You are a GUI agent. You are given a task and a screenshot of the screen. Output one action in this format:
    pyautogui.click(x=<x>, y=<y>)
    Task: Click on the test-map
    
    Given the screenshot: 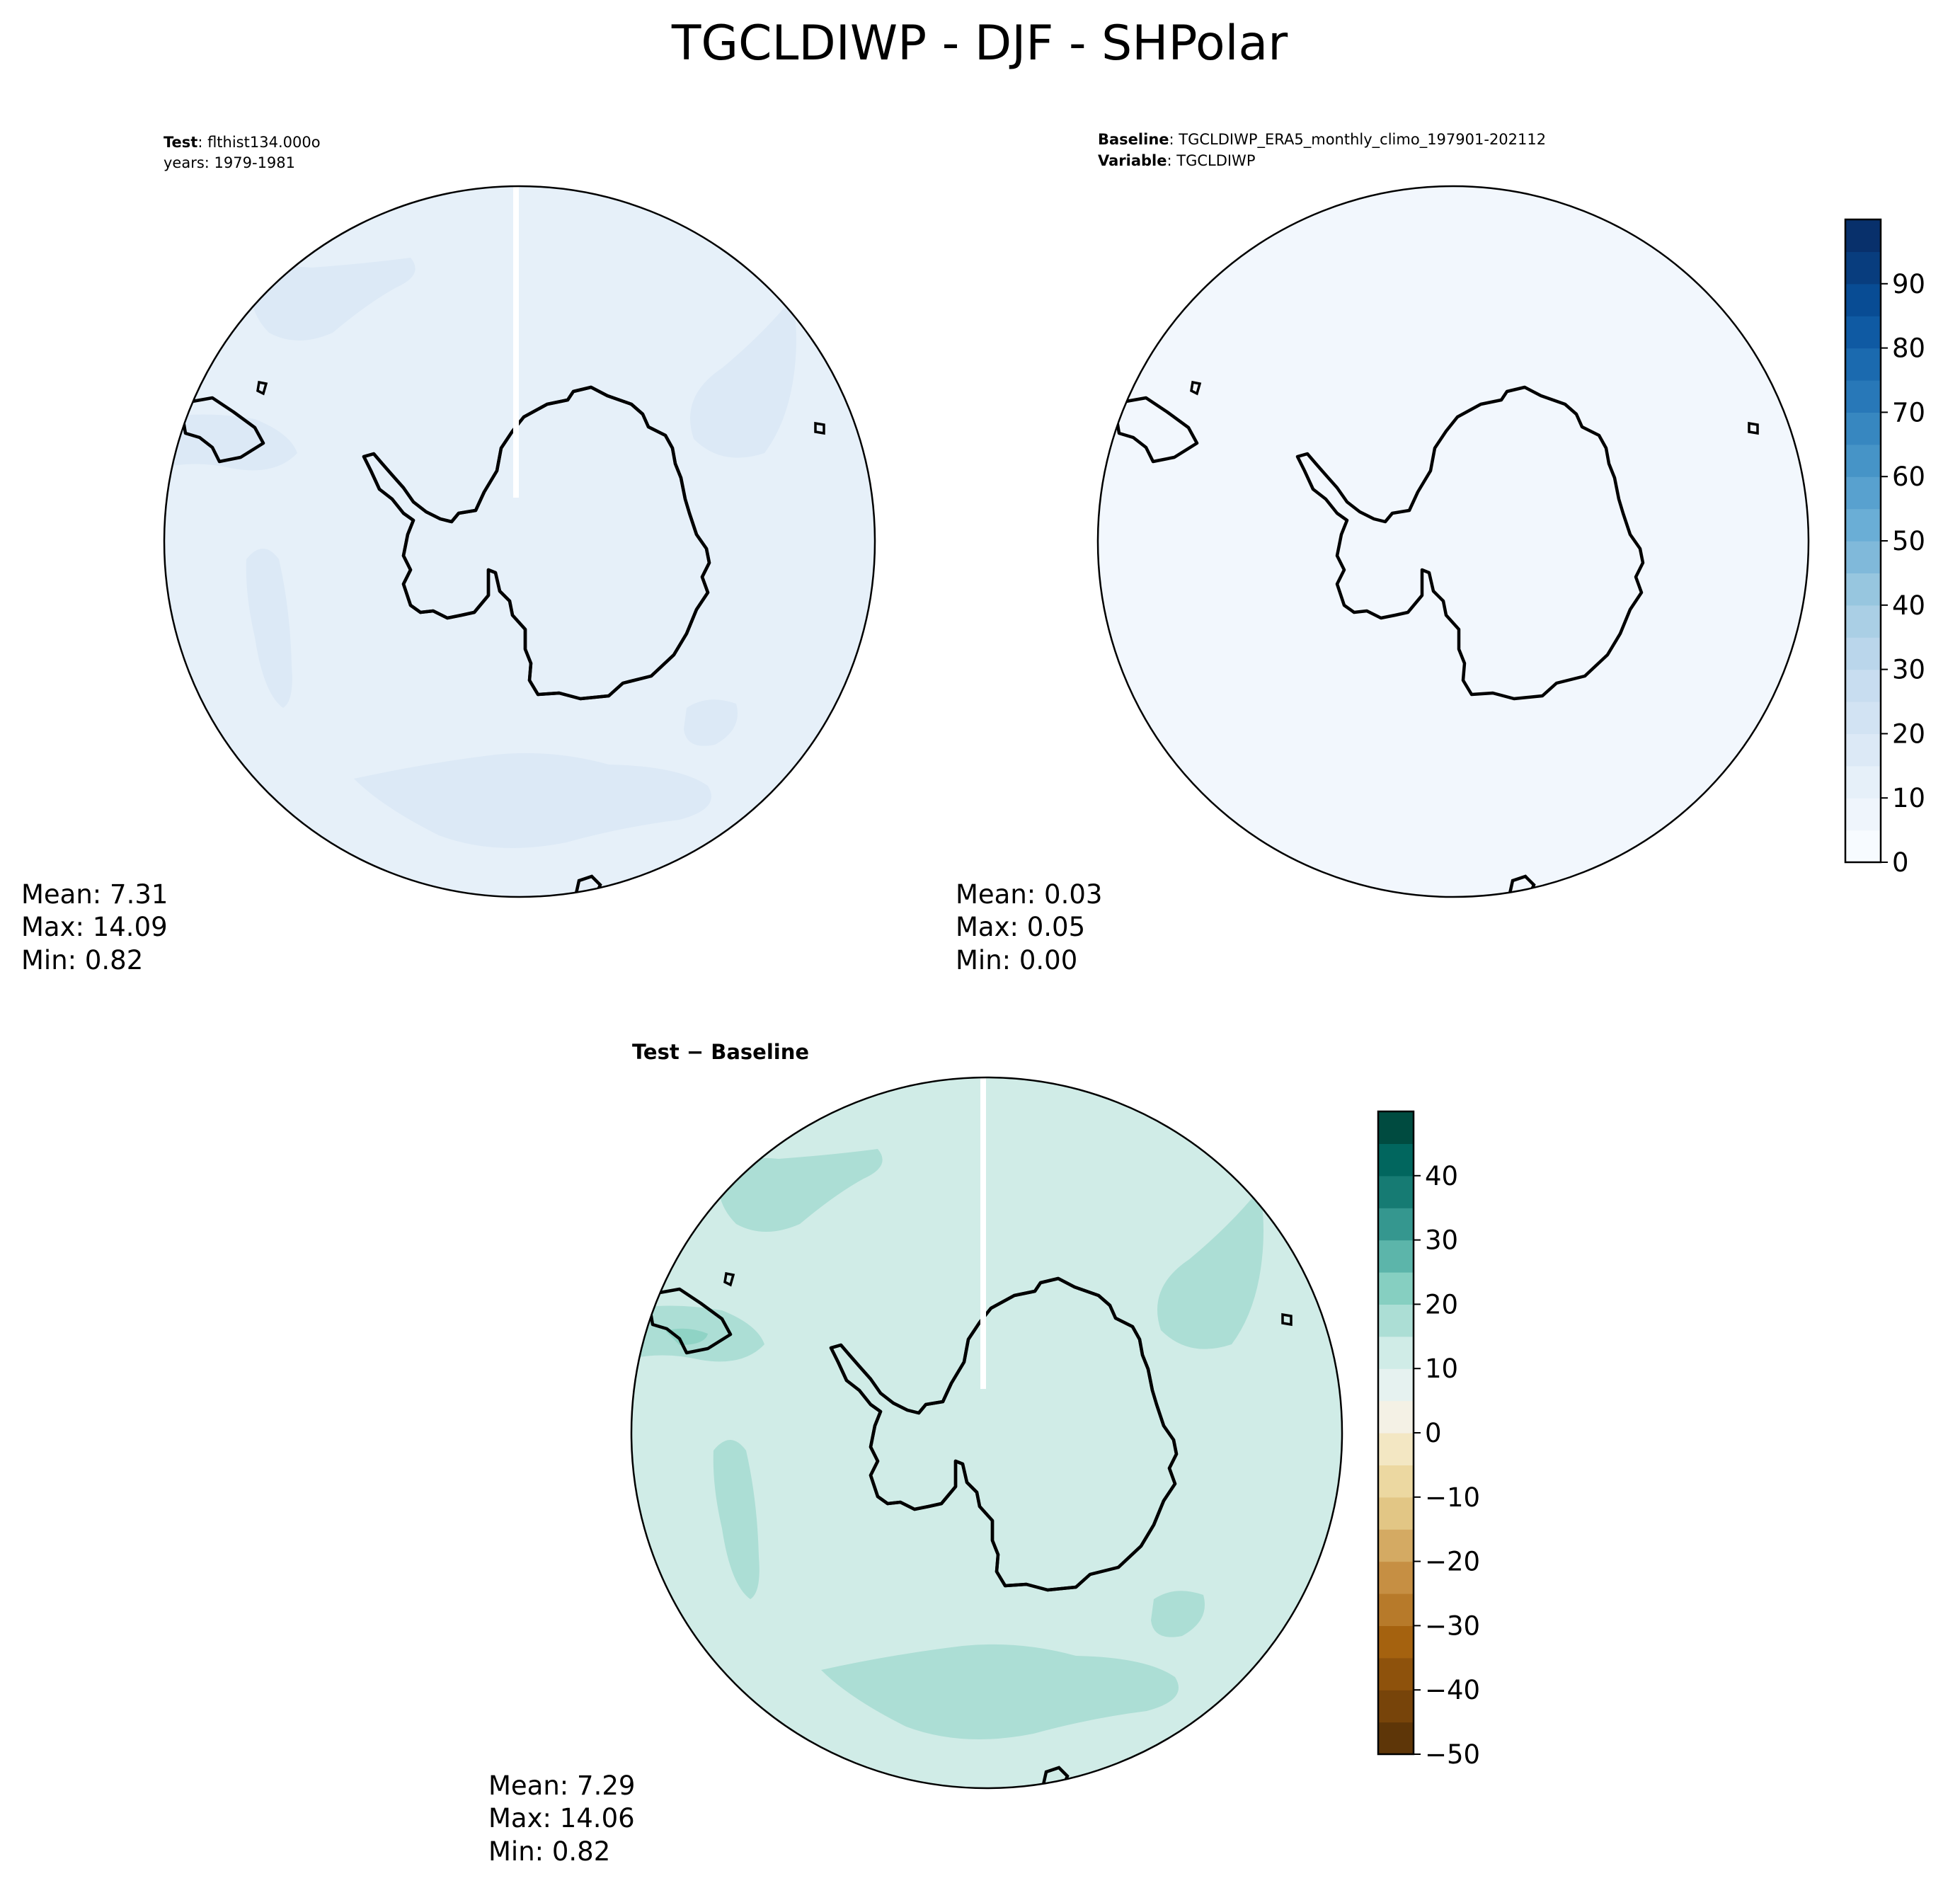 What is the action you would take?
    pyautogui.click(x=519, y=541)
    